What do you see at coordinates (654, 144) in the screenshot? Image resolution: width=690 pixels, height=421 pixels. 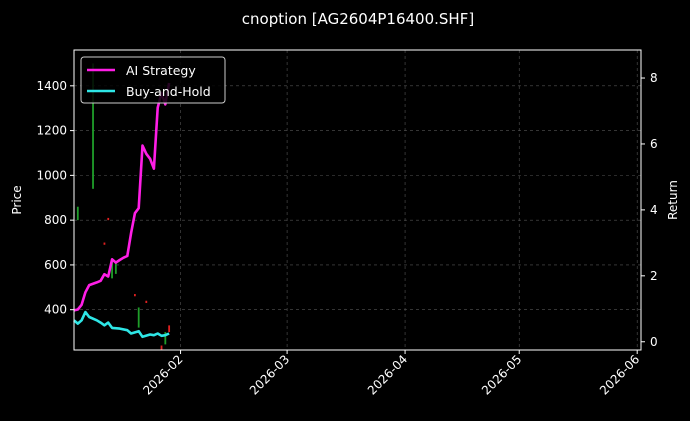 I see `y-right-tick-label: 6` at bounding box center [654, 144].